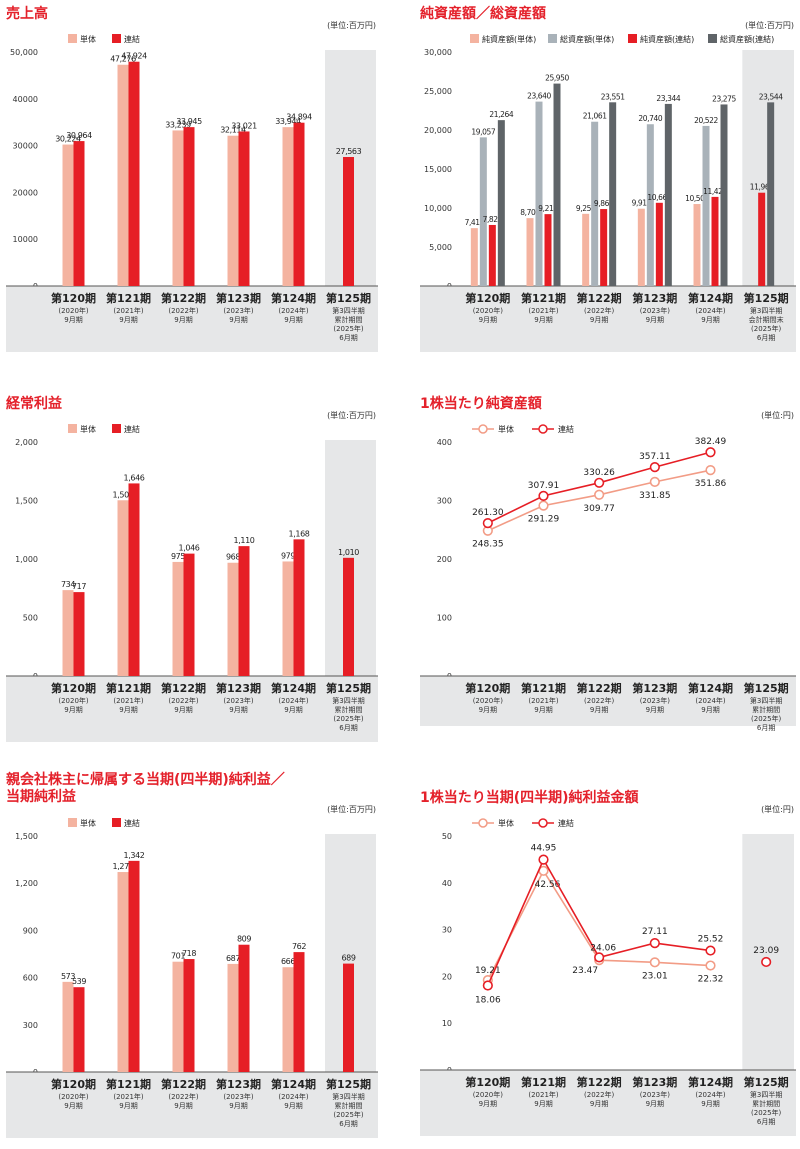 This screenshot has height=1149, width=800. Describe the element at coordinates (481, 404) in the screenshot. I see `chart-title-bps: 1株当たり純資産額` at that location.